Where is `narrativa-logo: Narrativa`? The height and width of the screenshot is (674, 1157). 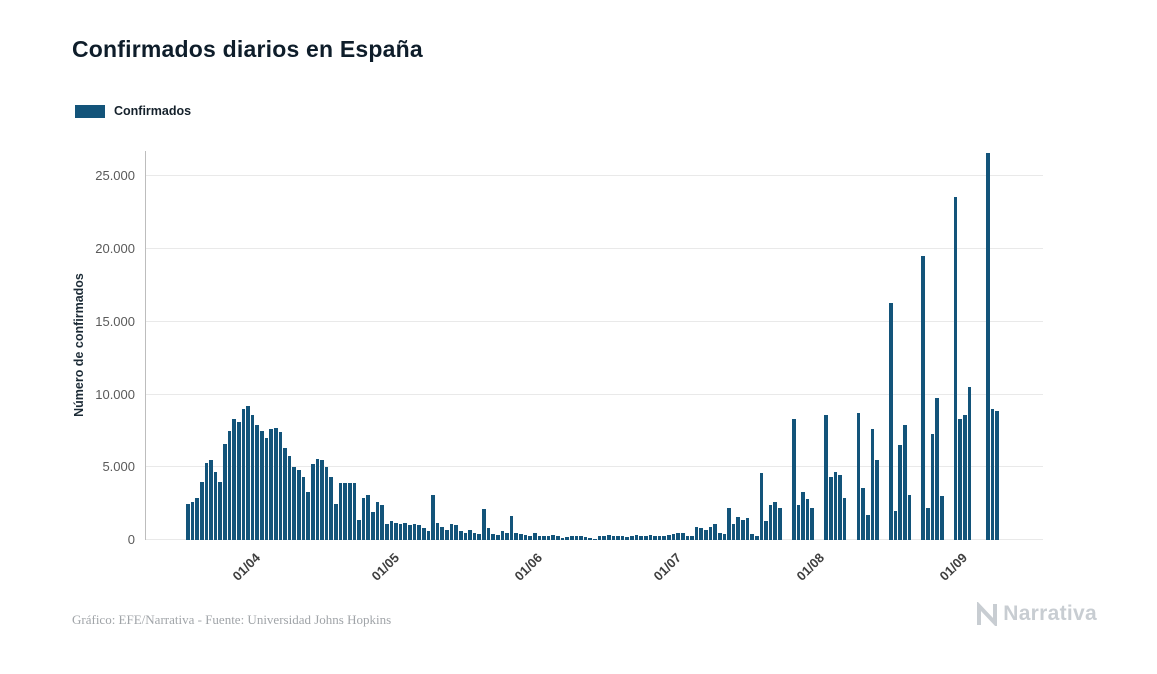 narrativa-logo: Narrativa is located at coordinates (1036, 614).